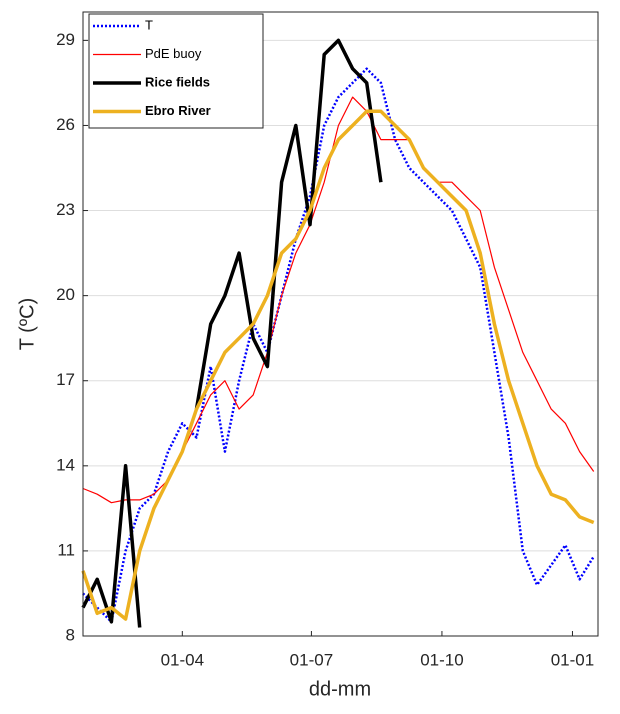  I want to click on y-tick-label: 14, so click(65, 464).